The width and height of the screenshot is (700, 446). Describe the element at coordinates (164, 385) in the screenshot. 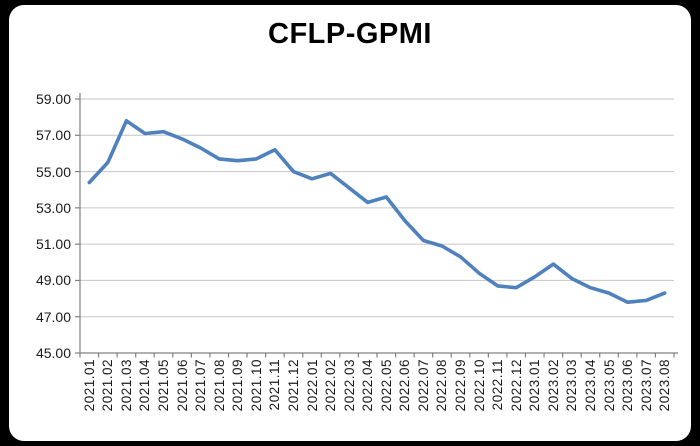

I see `x-tick-label: 2021.05` at that location.